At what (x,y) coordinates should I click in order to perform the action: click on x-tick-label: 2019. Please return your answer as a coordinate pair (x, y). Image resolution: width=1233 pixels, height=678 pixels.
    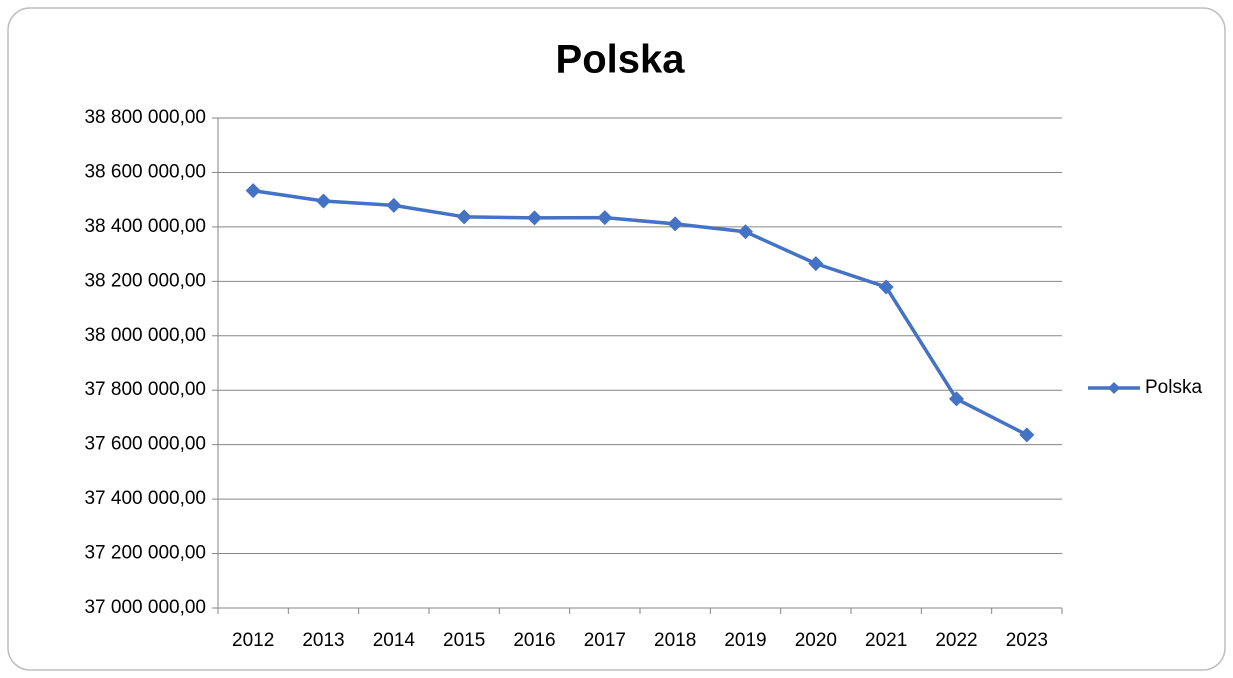
    Looking at the image, I should click on (745, 640).